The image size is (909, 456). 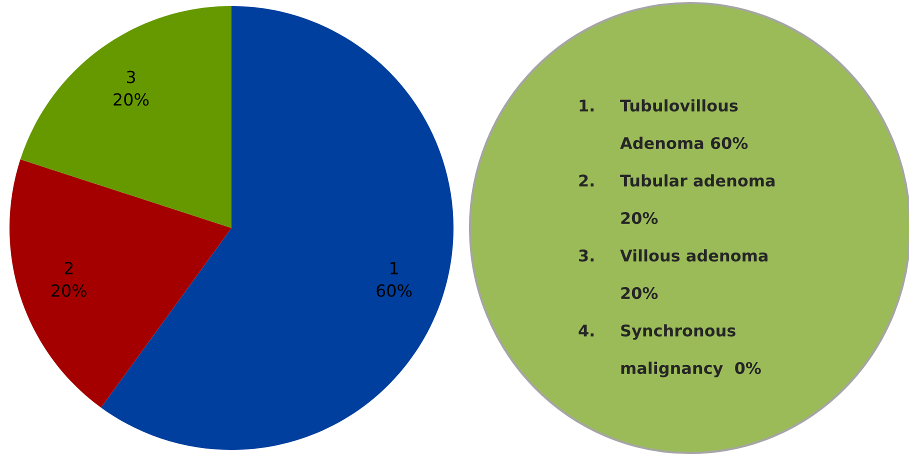 I want to click on data-label: 60%, so click(x=394, y=290).